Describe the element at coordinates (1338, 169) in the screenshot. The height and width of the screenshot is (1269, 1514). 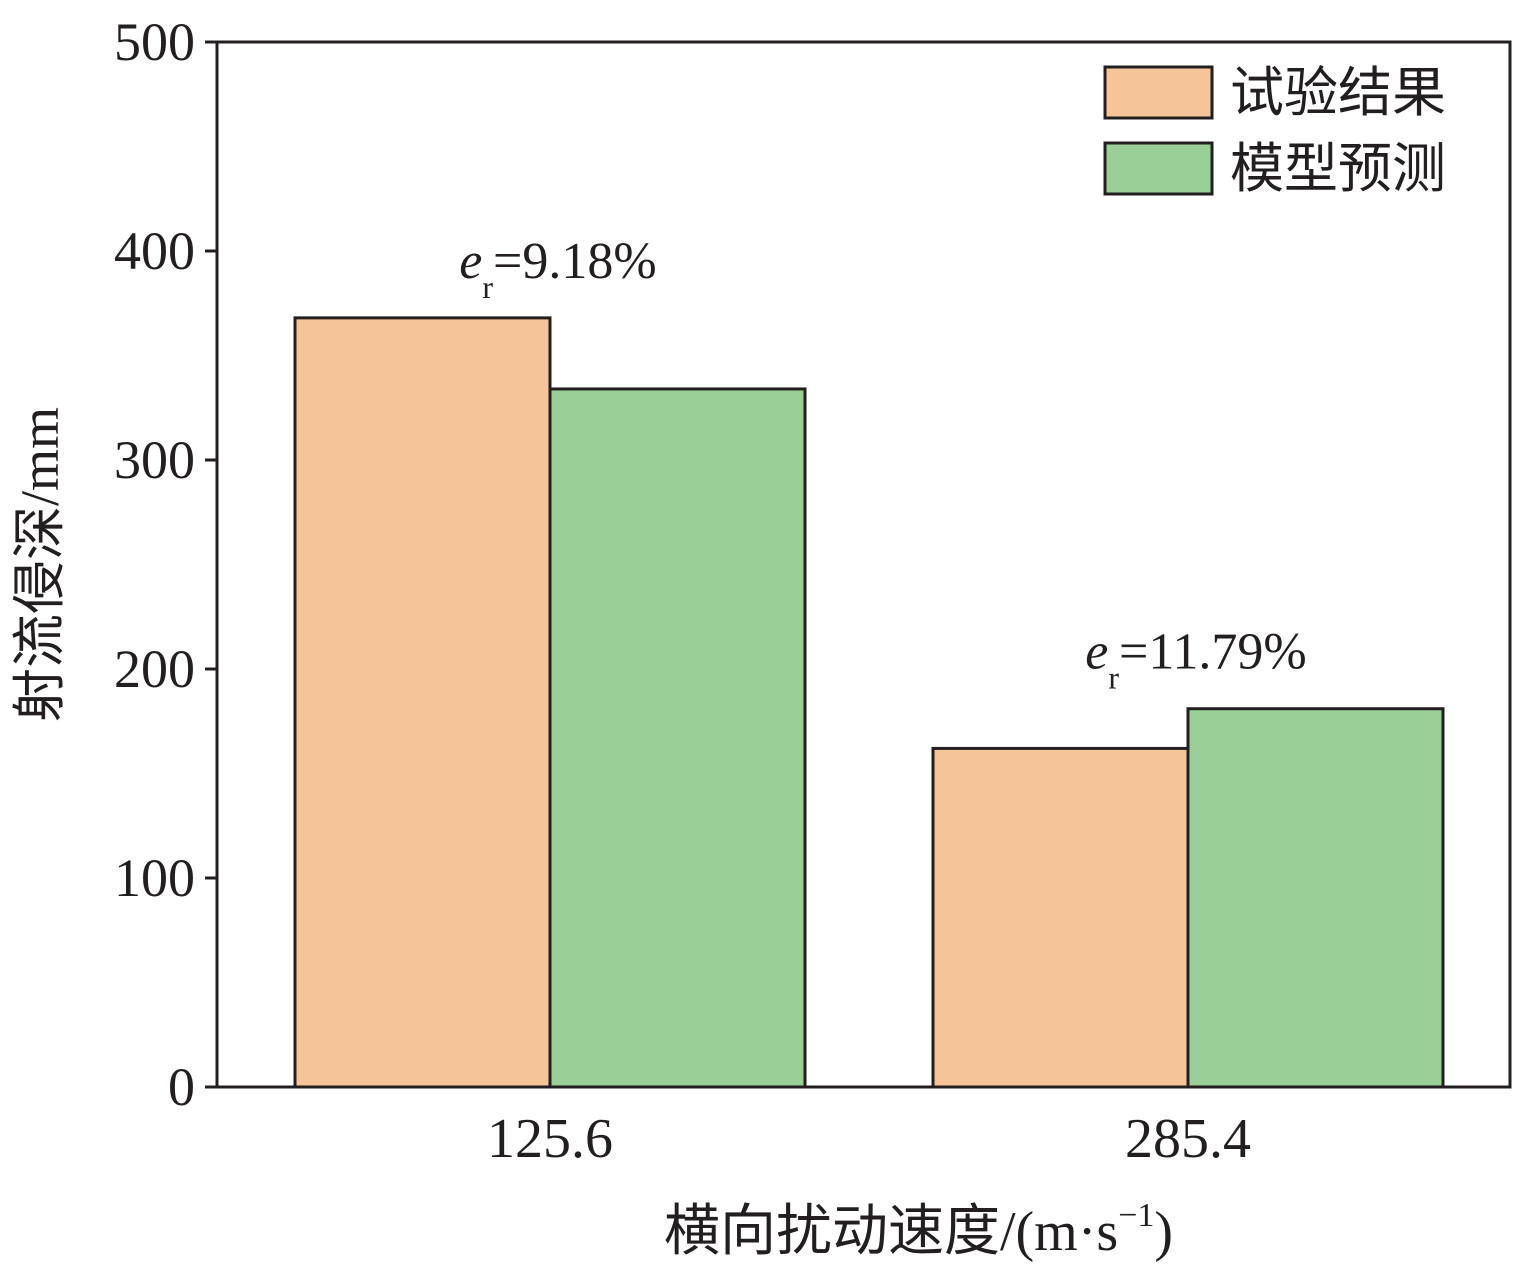
I see `legend-label: 模型预测` at that location.